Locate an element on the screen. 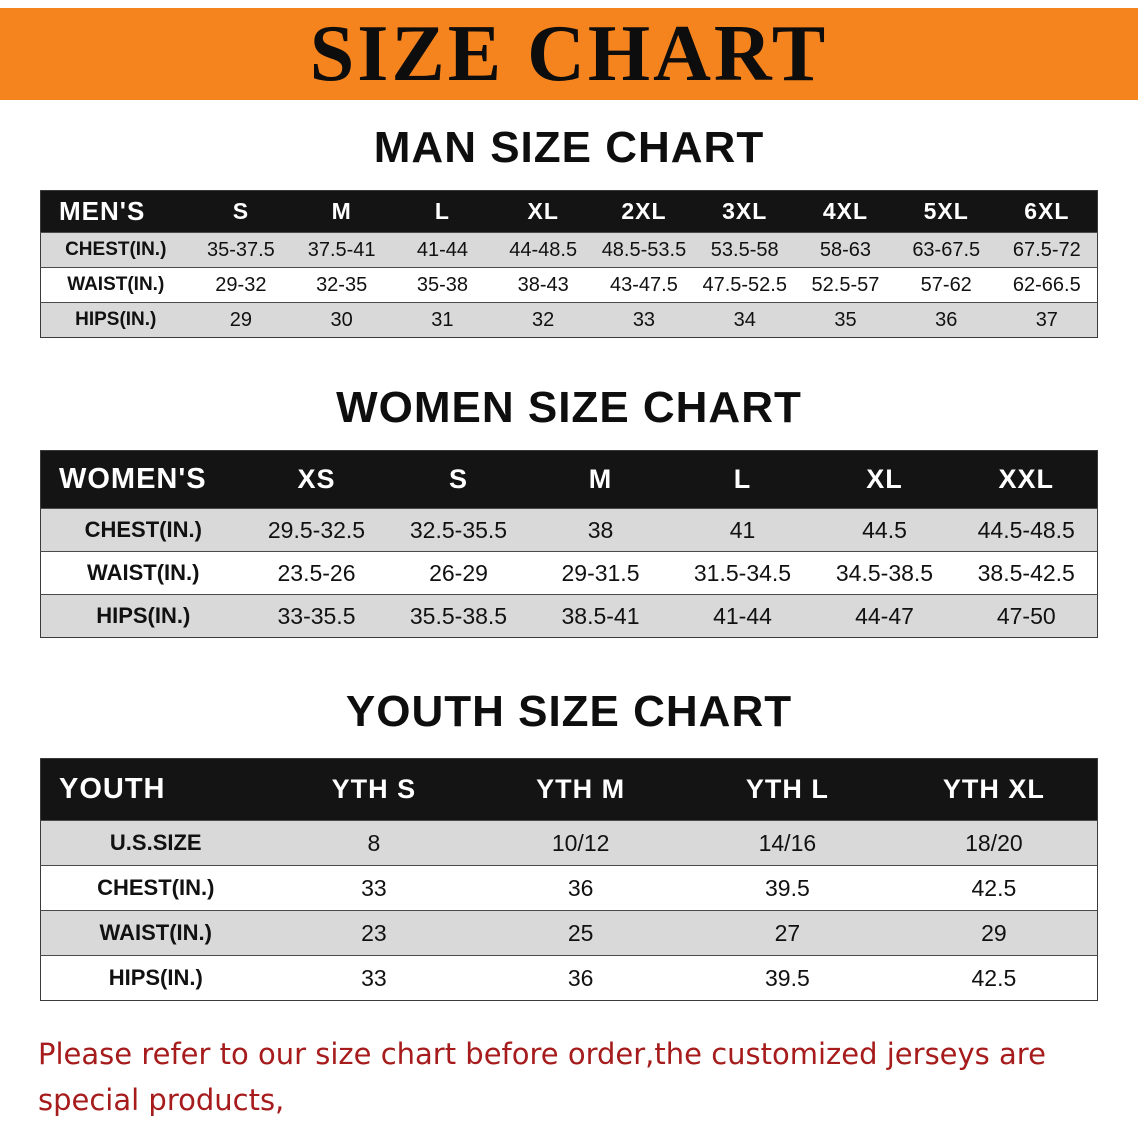 Image resolution: width=1138 pixels, height=1132 pixels. table-cell: 32-35 is located at coordinates (342, 284).